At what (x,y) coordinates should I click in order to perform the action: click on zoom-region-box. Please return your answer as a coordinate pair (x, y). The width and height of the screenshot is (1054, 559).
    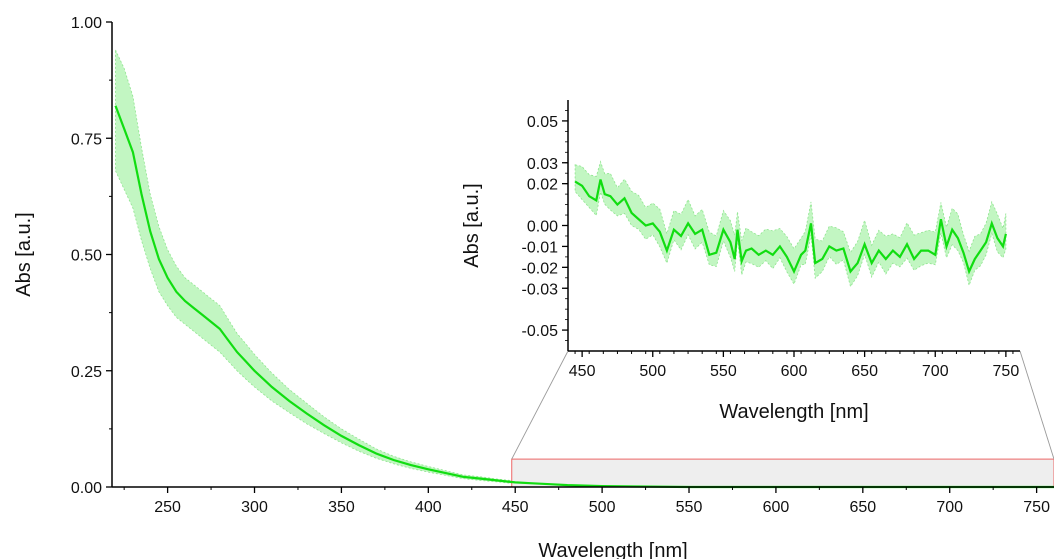
    Looking at the image, I should click on (782, 473).